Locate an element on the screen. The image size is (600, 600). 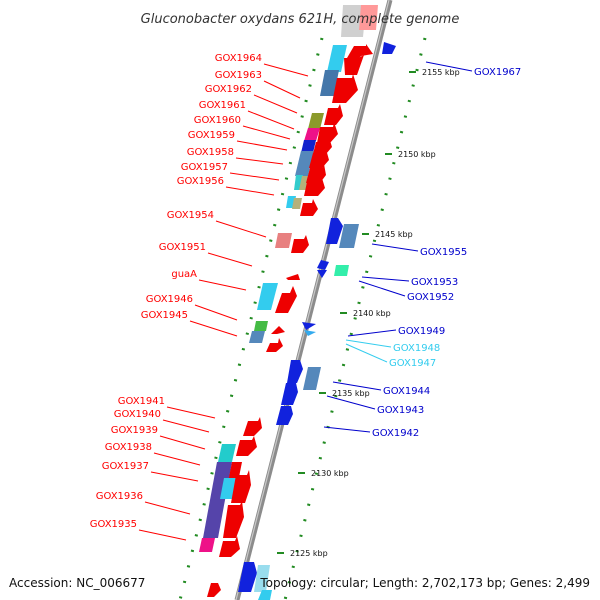
gene-label-right: GOX1948 is located at coordinates (416, 348).